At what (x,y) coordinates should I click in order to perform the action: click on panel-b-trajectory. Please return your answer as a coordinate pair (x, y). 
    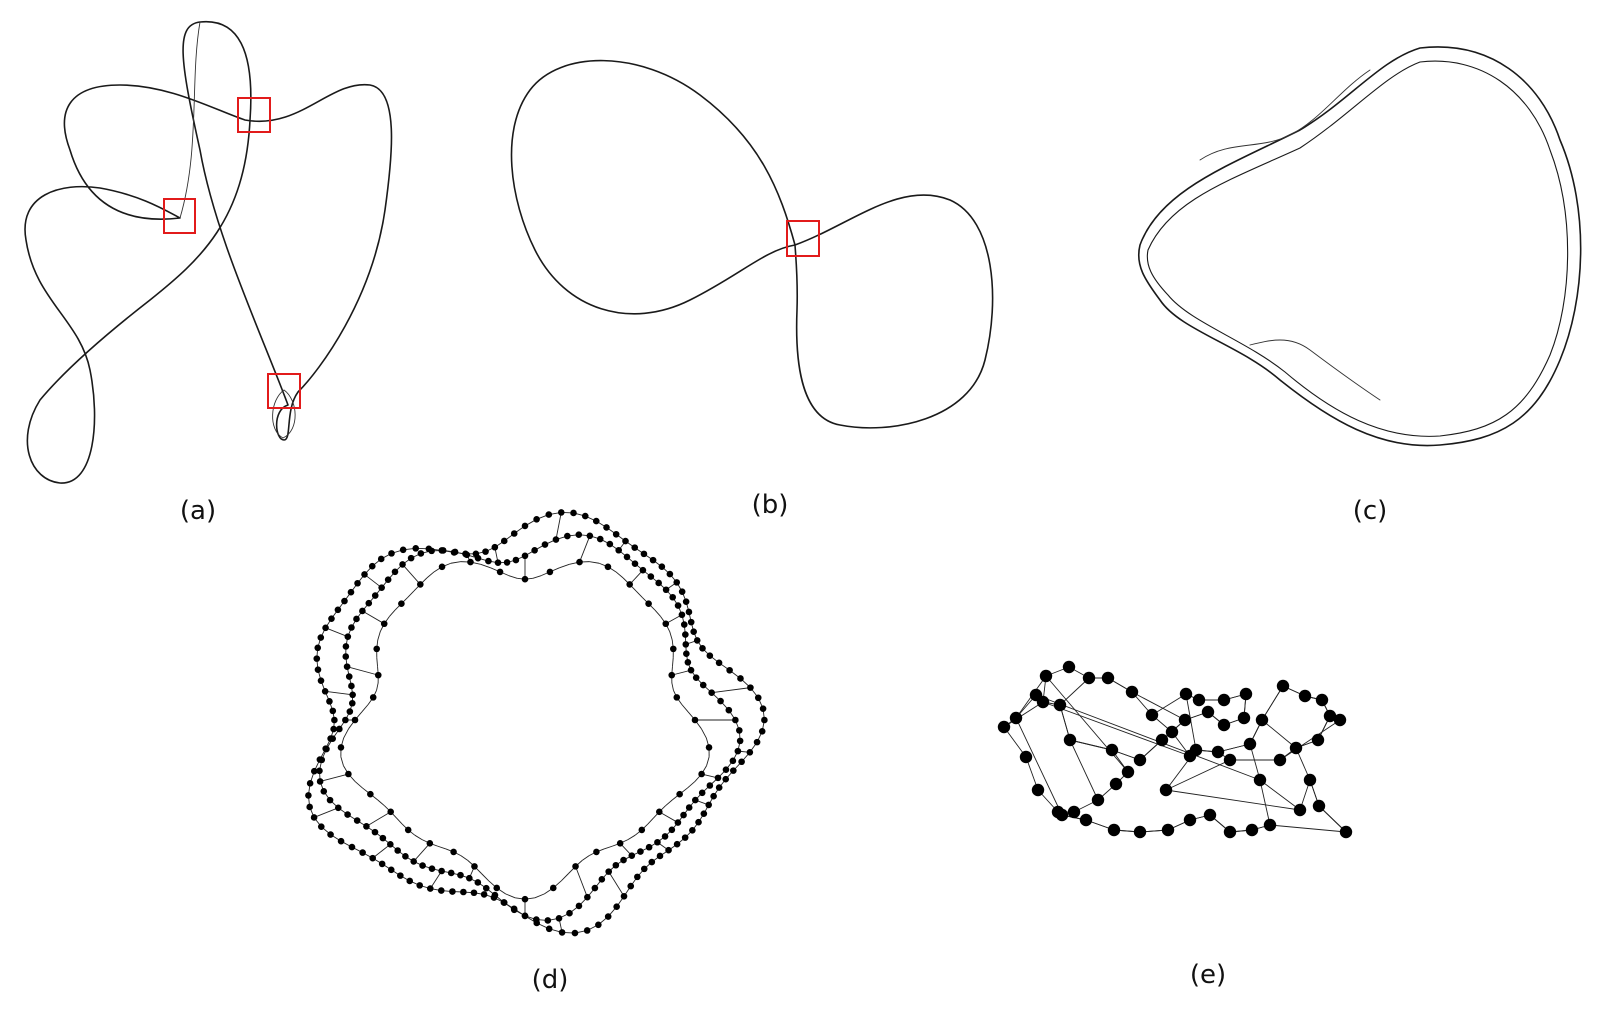
    Looking at the image, I should click on (752, 244).